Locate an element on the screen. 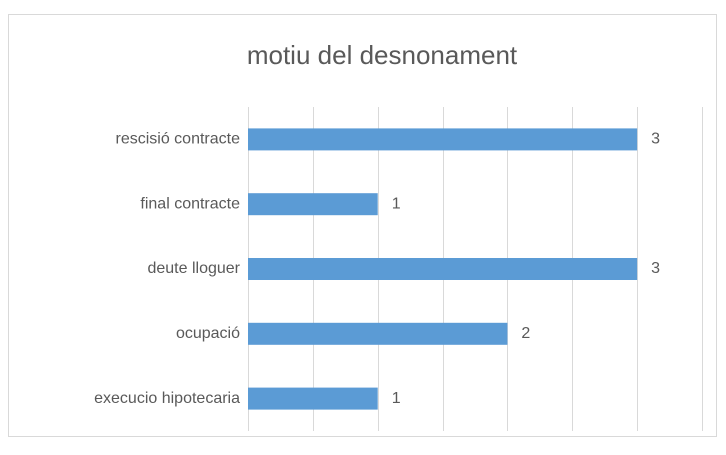 The width and height of the screenshot is (726, 455). y-tick-label: execucio hipotecaria is located at coordinates (167, 398).